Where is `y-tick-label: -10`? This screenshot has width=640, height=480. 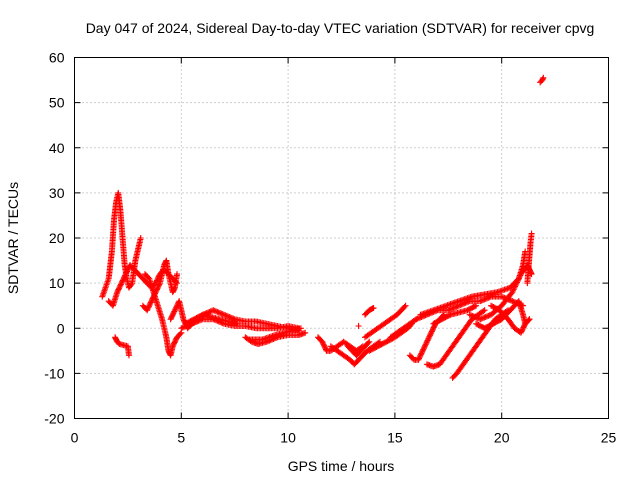 y-tick-label: -10 is located at coordinates (54, 373).